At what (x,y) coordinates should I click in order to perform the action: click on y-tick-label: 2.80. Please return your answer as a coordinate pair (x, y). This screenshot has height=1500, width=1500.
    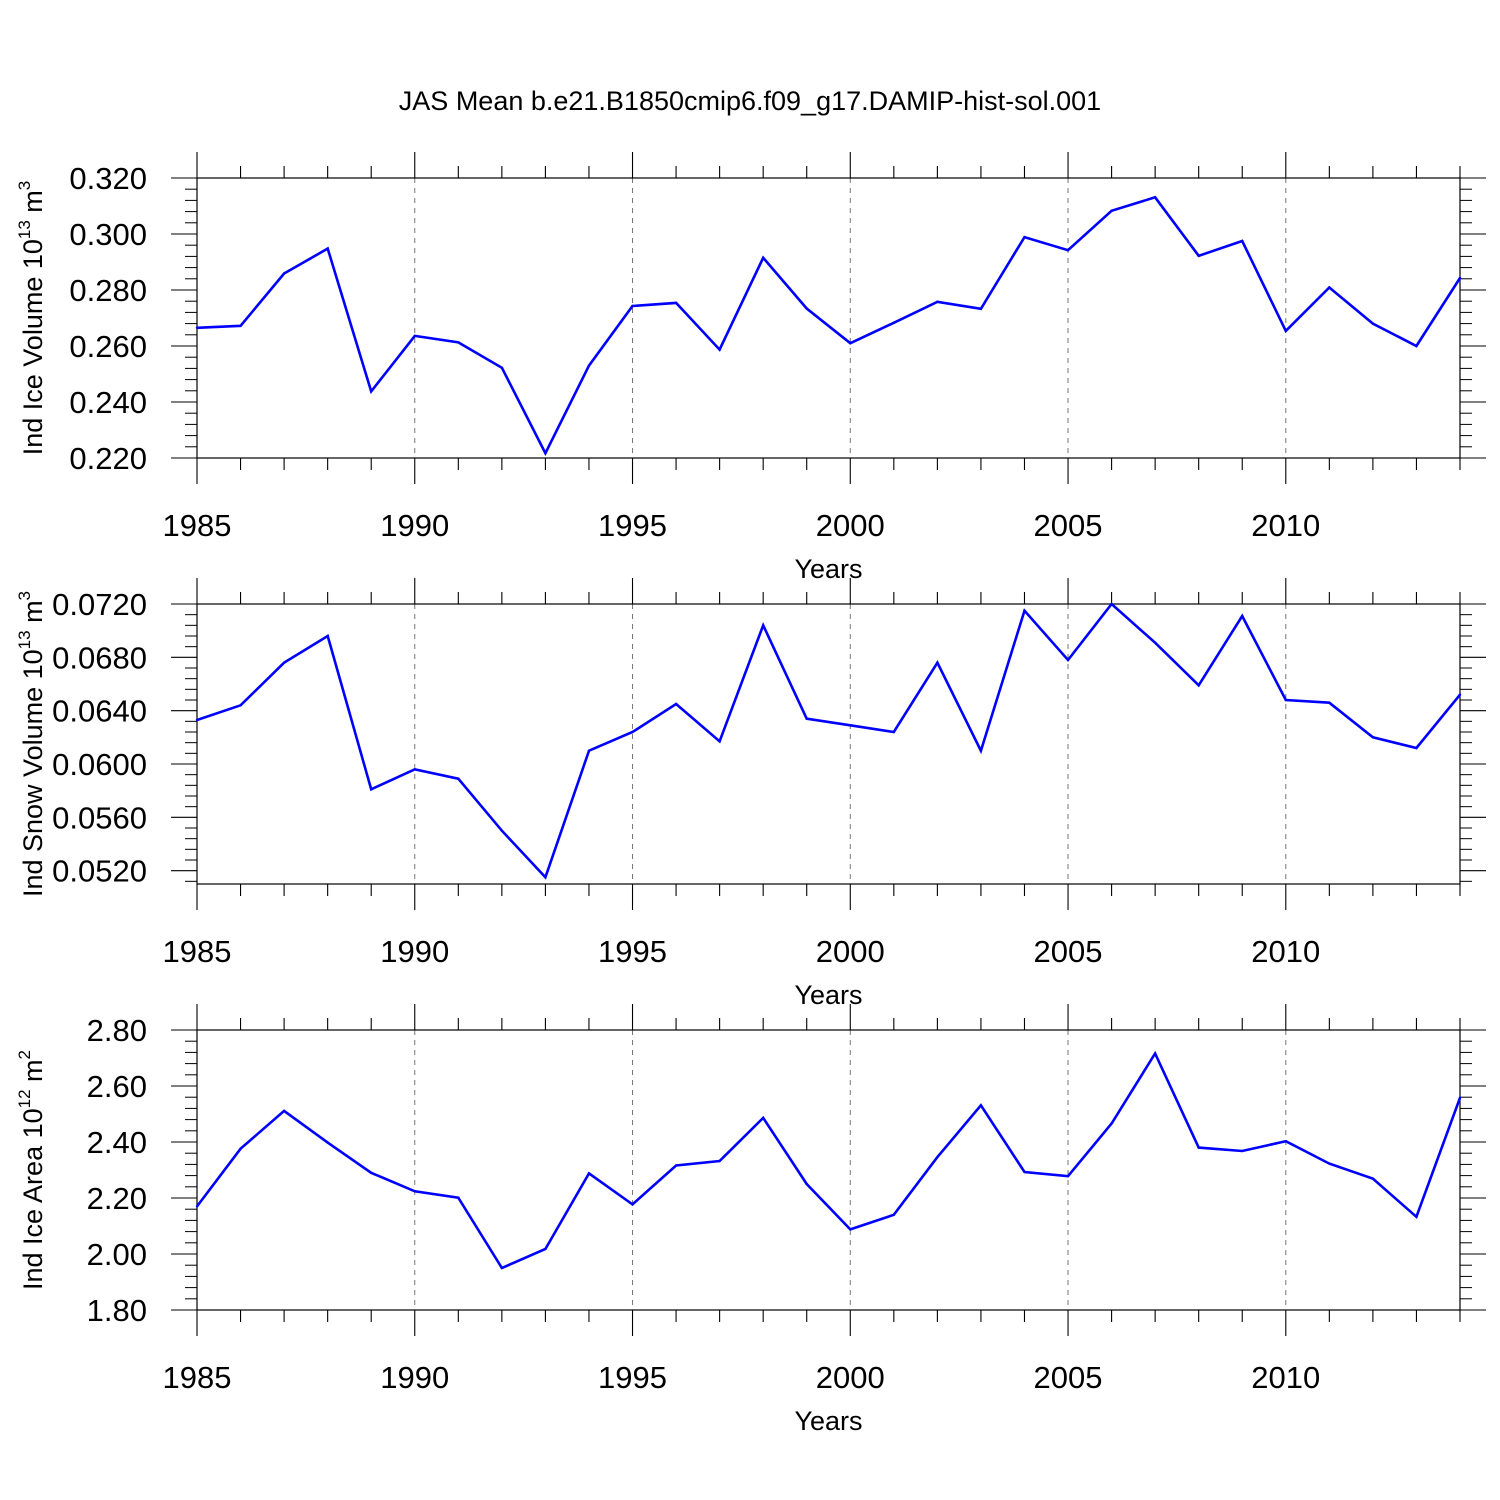
    Looking at the image, I should click on (117, 1030).